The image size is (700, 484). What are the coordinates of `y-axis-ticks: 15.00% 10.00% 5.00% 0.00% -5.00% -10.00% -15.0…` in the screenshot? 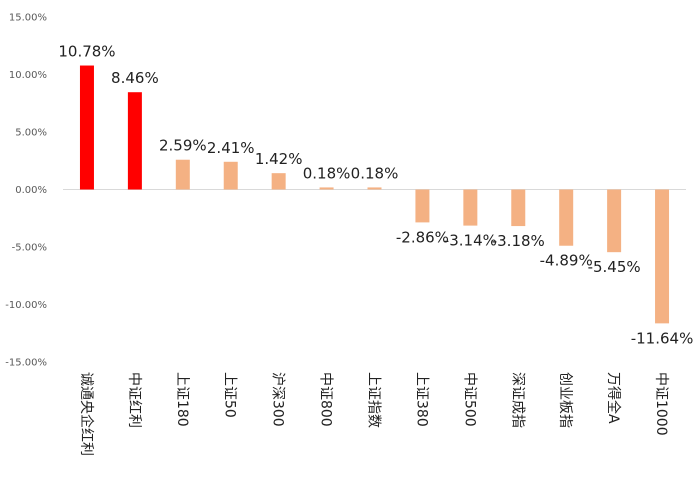 It's located at (26, 191).